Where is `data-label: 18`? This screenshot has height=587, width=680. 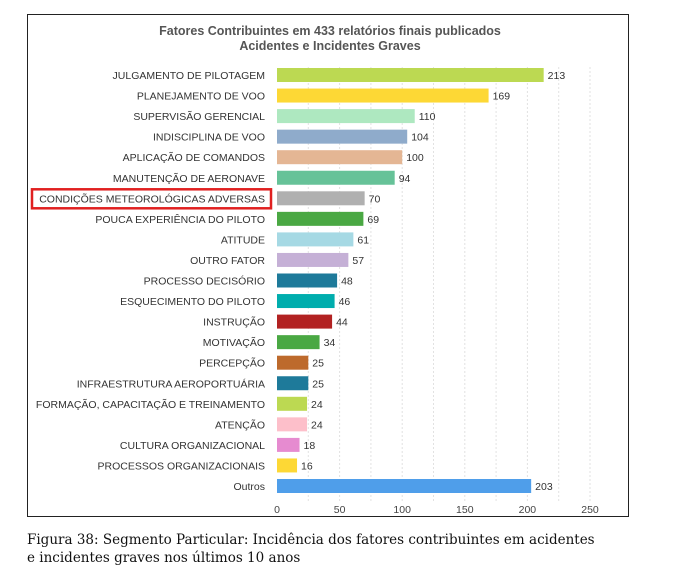 data-label: 18 is located at coordinates (310, 446).